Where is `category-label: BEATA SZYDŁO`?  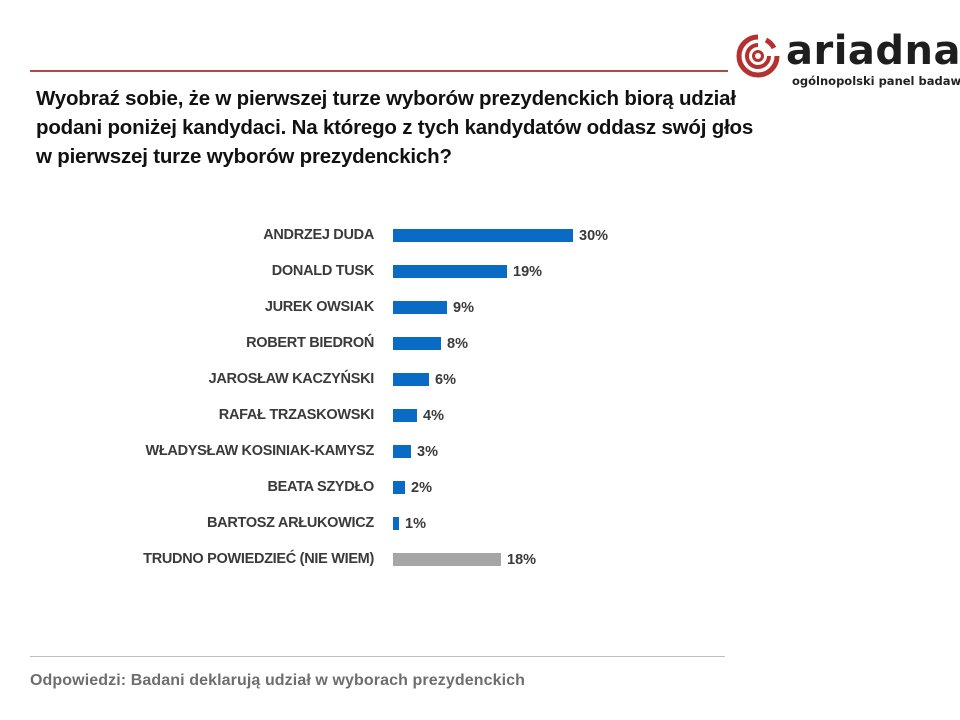
category-label: BEATA SZYDŁO is located at coordinates (321, 487).